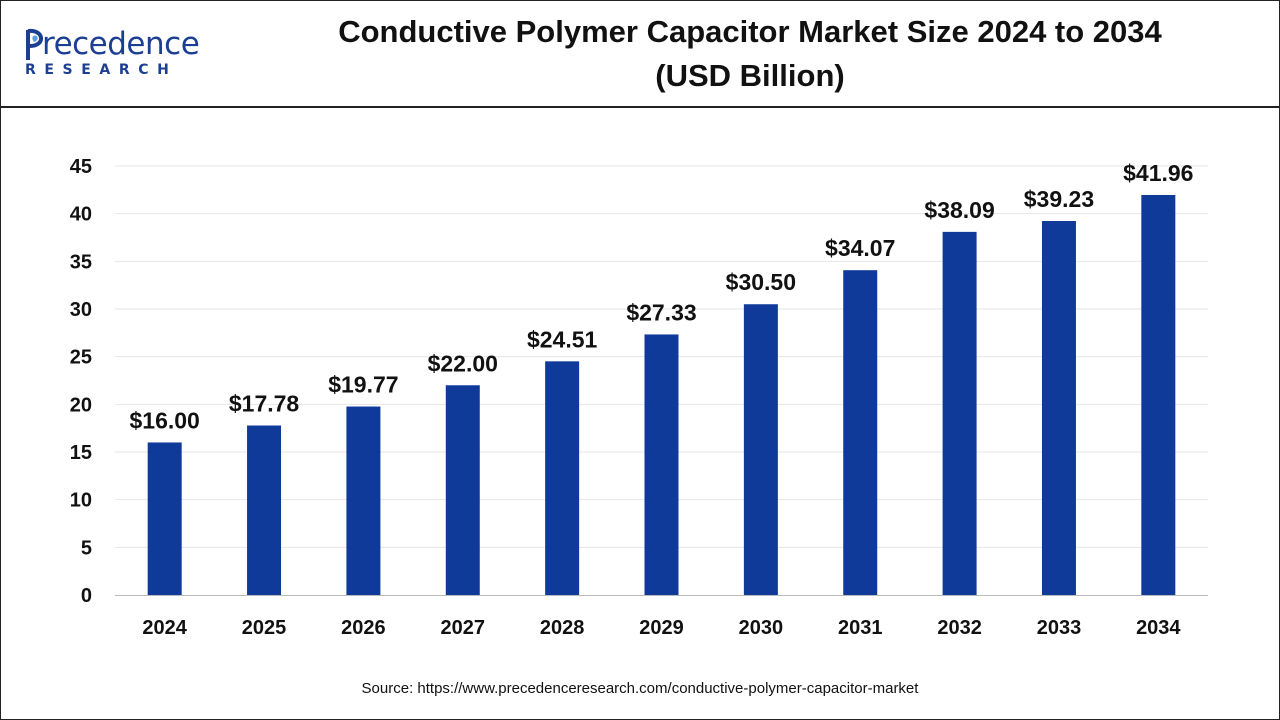 The width and height of the screenshot is (1280, 720). What do you see at coordinates (562, 628) in the screenshot?
I see `x-tick-label: 2028` at bounding box center [562, 628].